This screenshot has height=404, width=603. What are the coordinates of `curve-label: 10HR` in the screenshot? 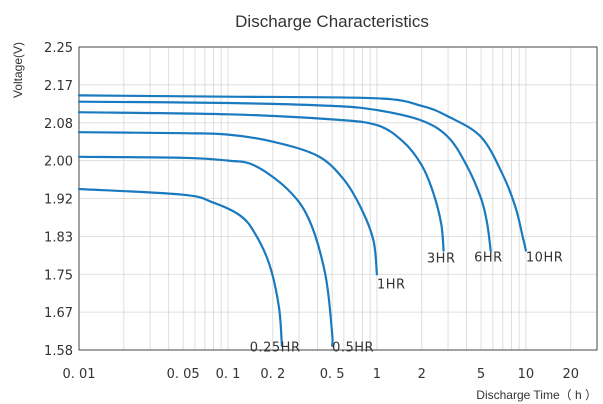 It's located at (544, 257).